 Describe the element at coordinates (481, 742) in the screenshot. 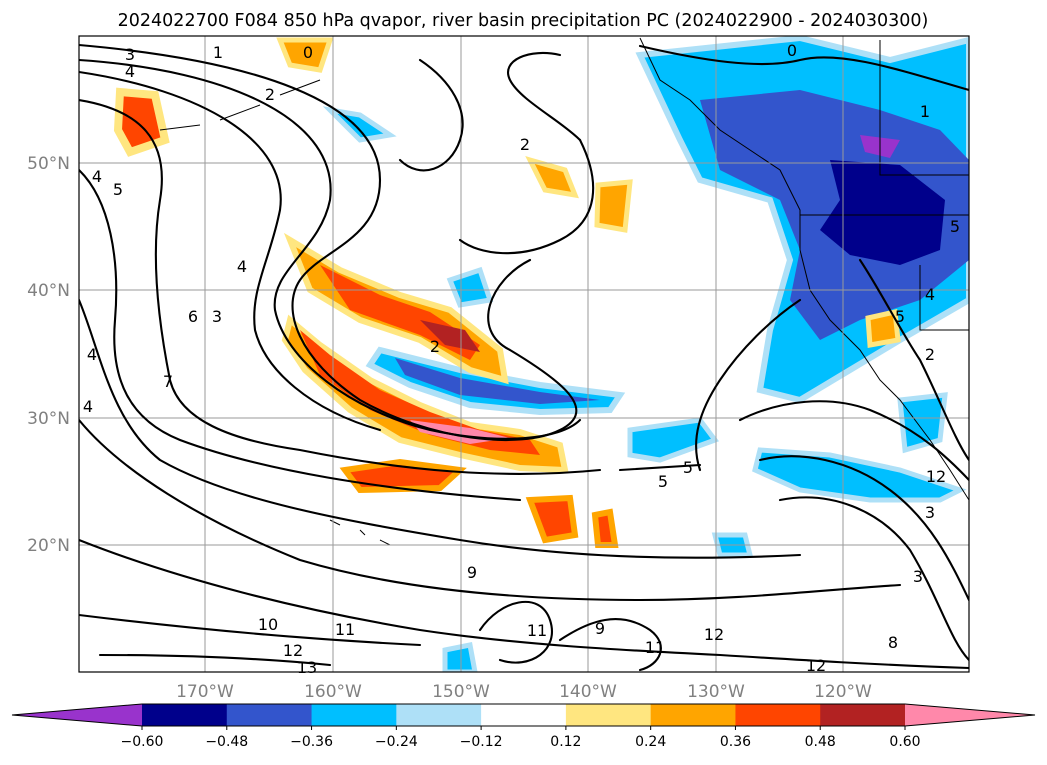

I see `colorbar-tick-label: −0.12` at that location.